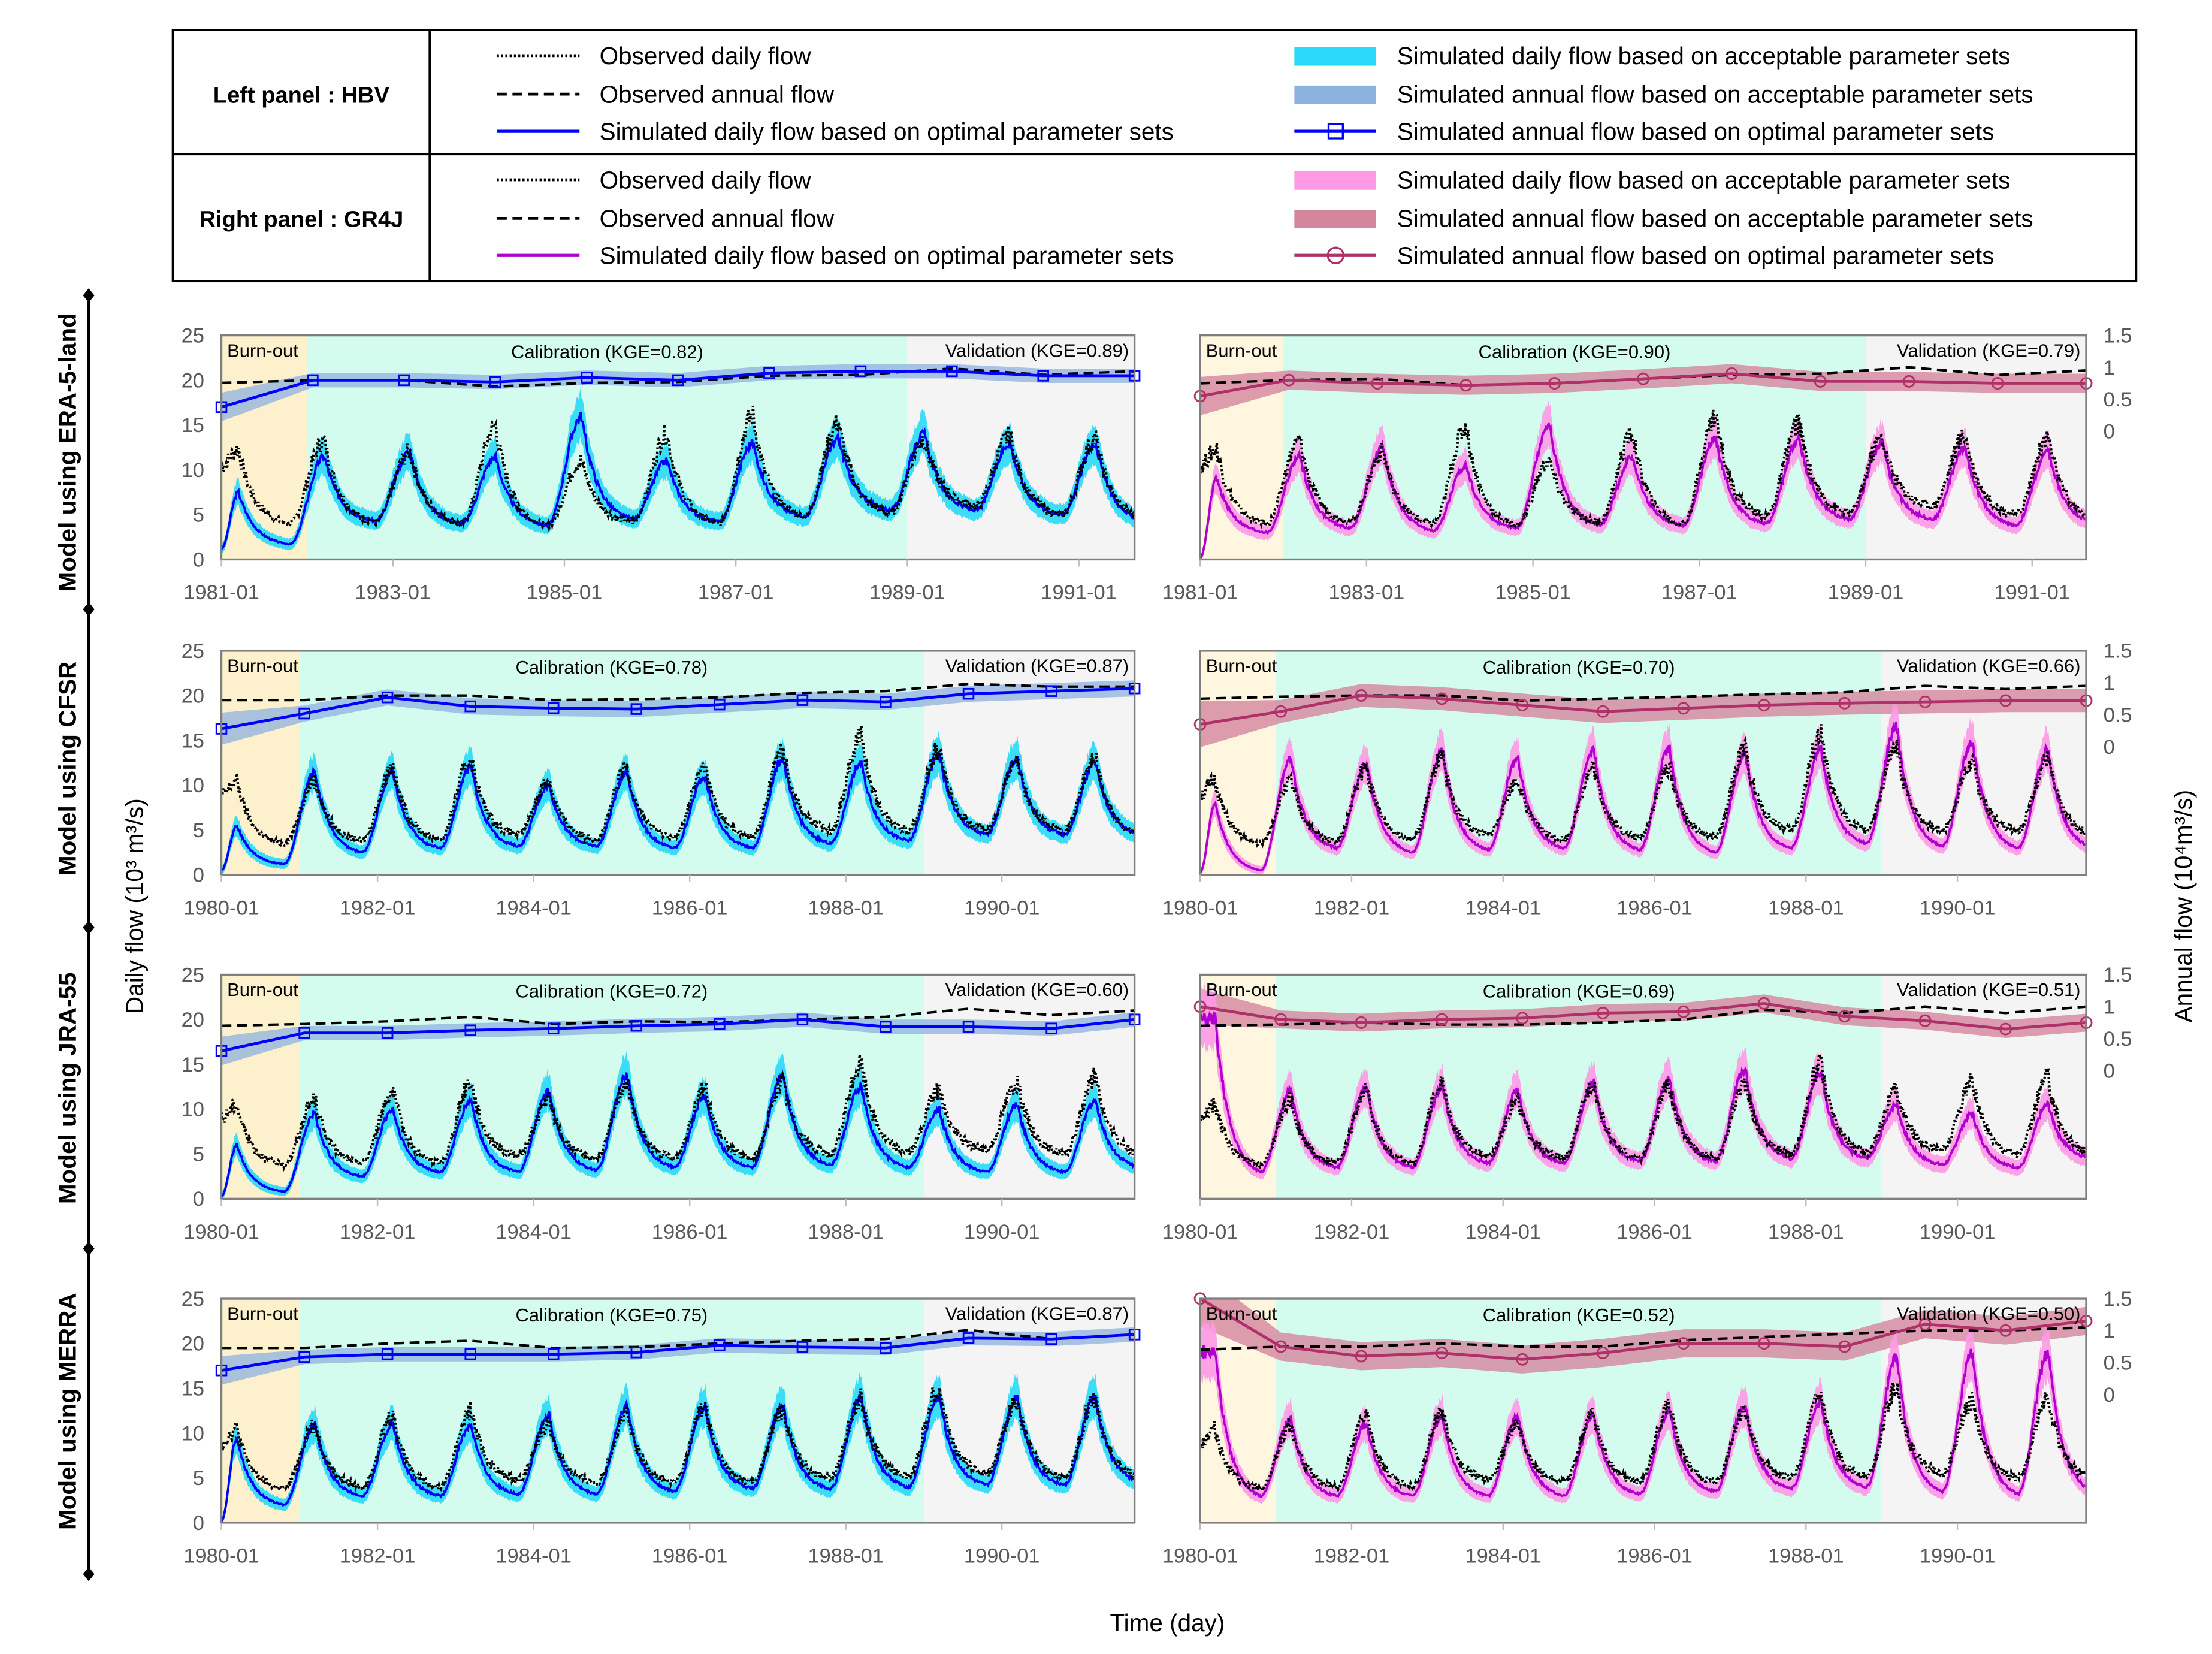 The height and width of the screenshot is (1654, 2212). What do you see at coordinates (1579, 991) in the screenshot?
I see `period-label-calibration: Calibration (KGE=0.69)` at bounding box center [1579, 991].